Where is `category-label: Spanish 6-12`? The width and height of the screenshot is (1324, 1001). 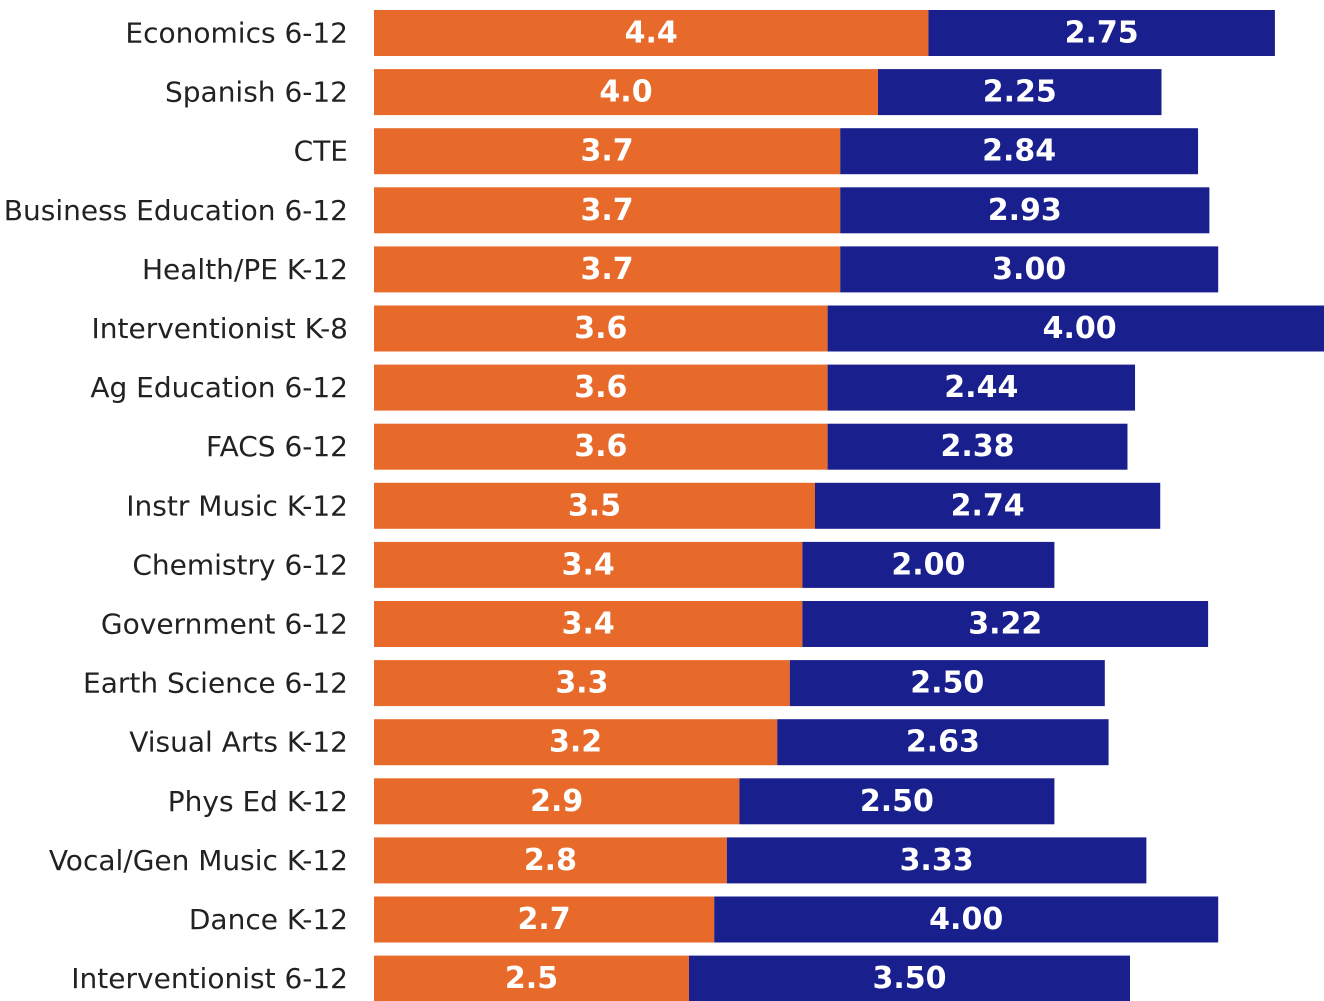 category-label: Spanish 6-12 is located at coordinates (256, 92).